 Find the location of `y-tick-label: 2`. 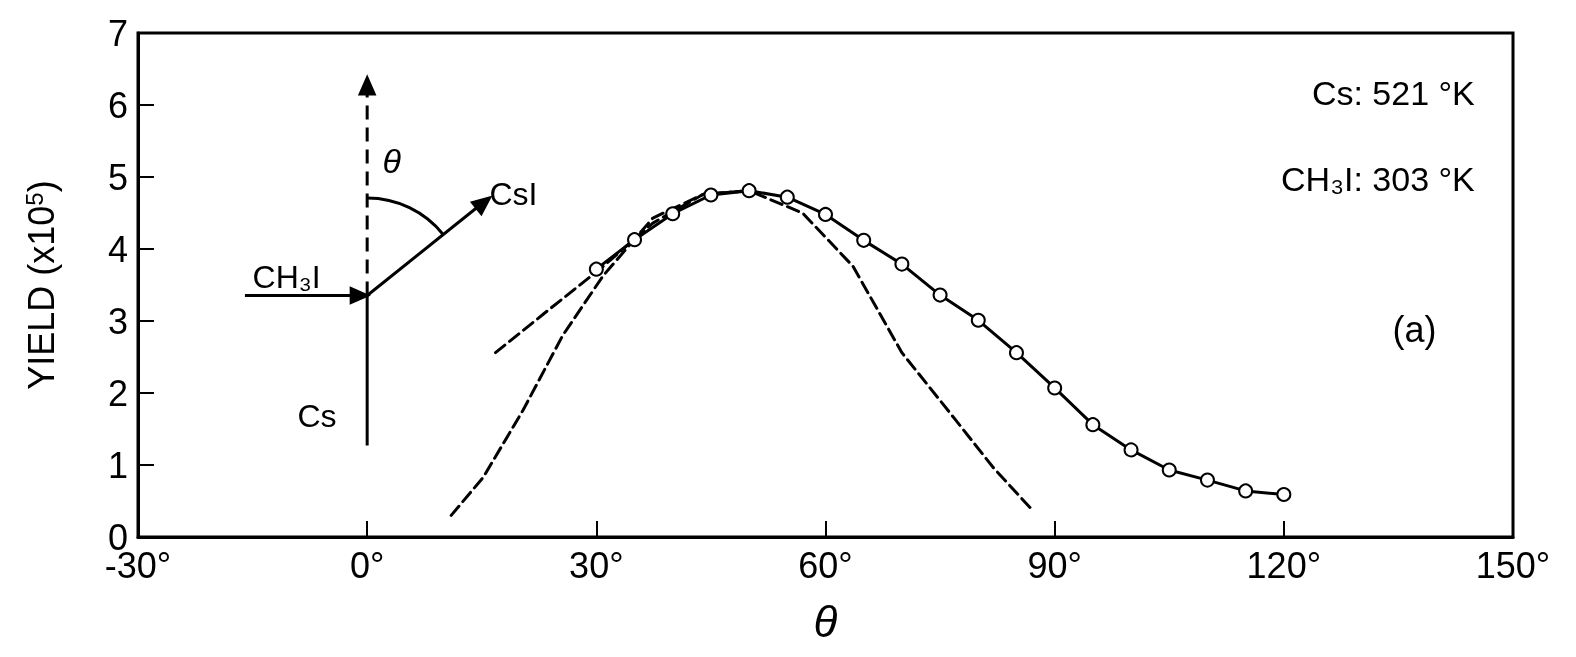

y-tick-label: 2 is located at coordinates (117, 393).